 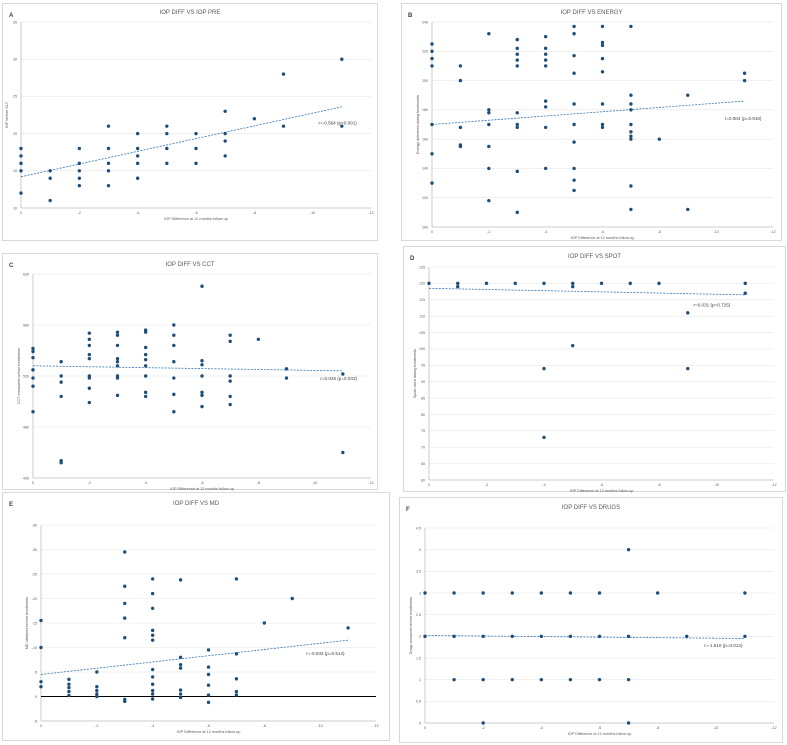 I want to click on x-tick-label: -4, so click(x=545, y=232).